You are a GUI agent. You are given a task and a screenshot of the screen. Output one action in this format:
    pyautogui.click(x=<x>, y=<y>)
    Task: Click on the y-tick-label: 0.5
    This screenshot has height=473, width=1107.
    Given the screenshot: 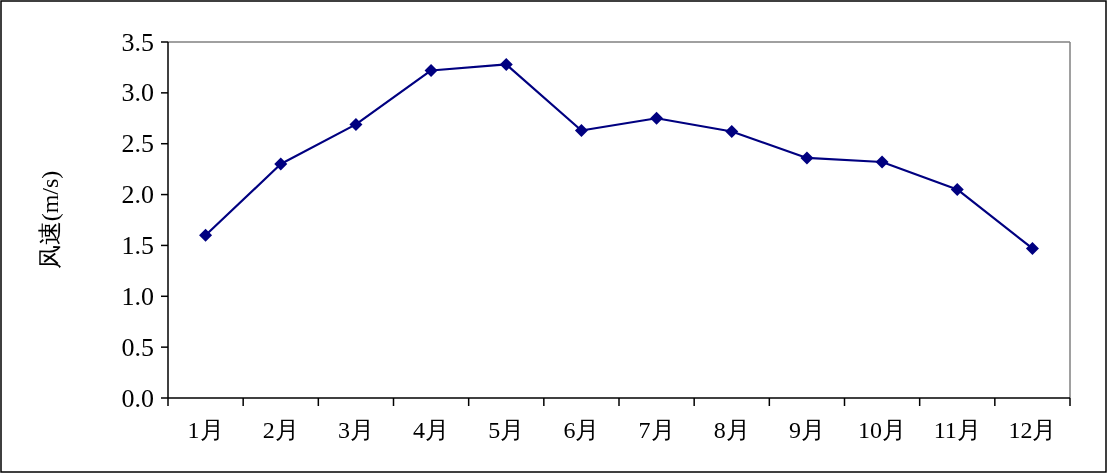 What is the action you would take?
    pyautogui.click(x=137, y=347)
    